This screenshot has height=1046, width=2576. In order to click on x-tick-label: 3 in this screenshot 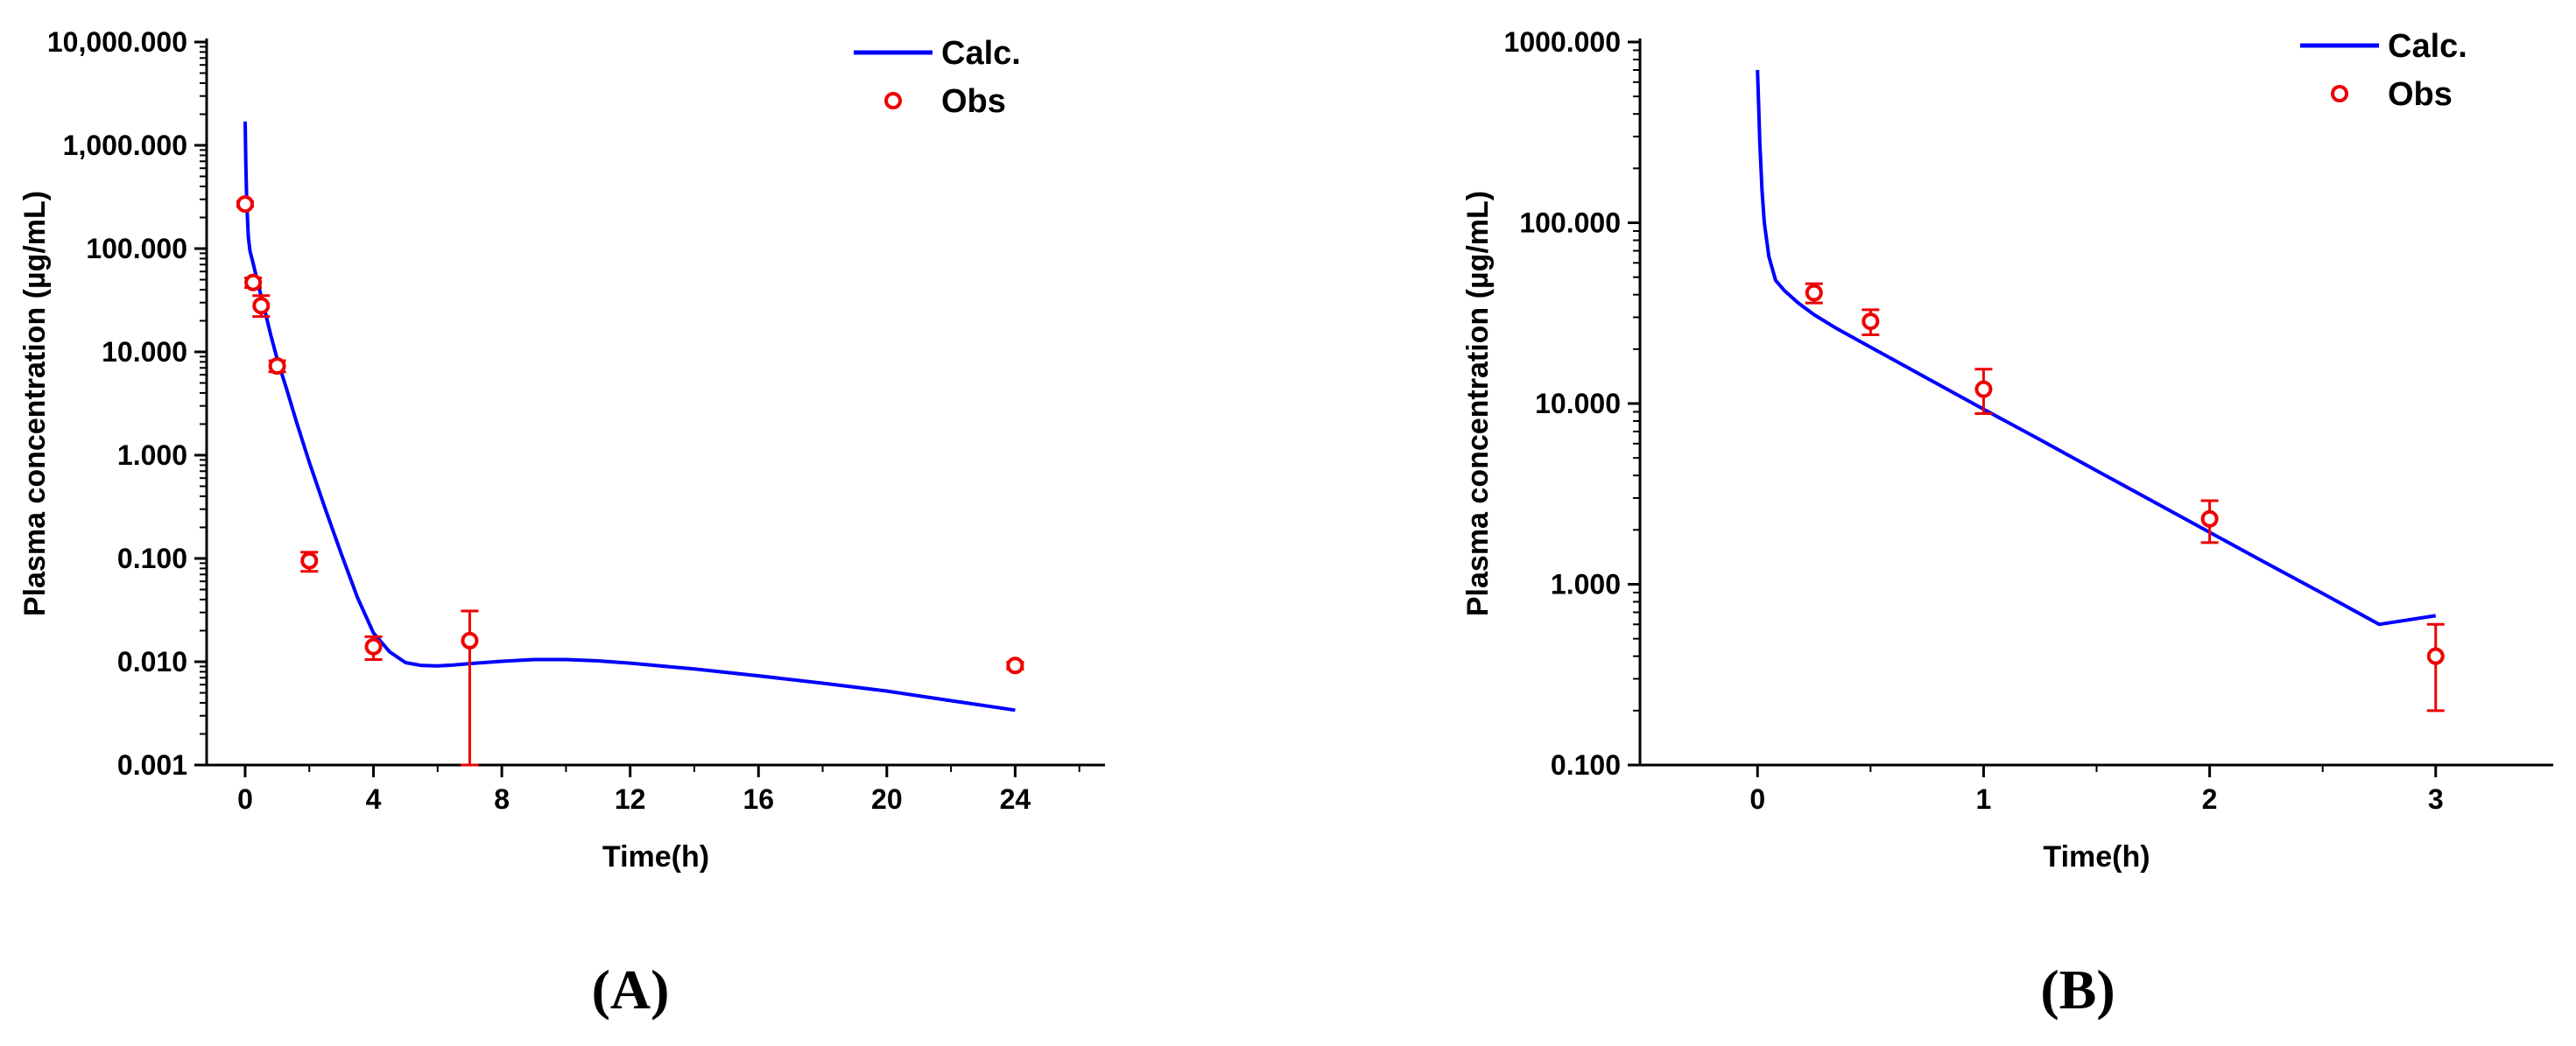, I will do `click(2436, 799)`.